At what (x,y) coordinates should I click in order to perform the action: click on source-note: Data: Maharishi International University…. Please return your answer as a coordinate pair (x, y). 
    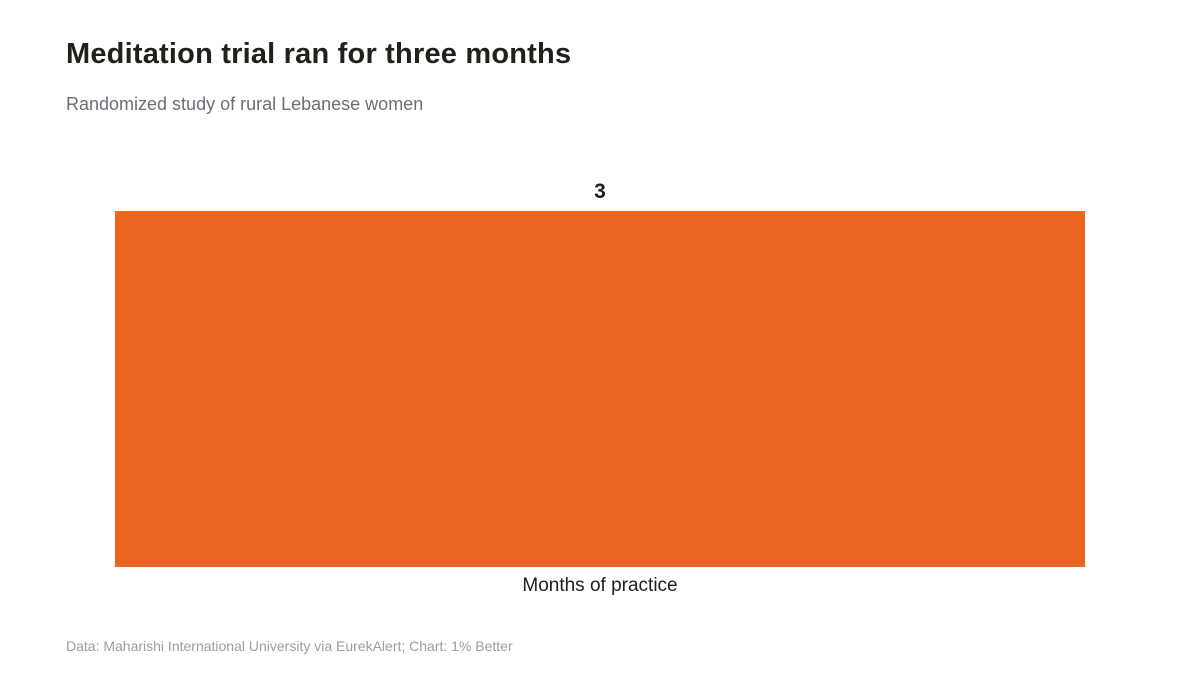
    Looking at the image, I should click on (289, 646).